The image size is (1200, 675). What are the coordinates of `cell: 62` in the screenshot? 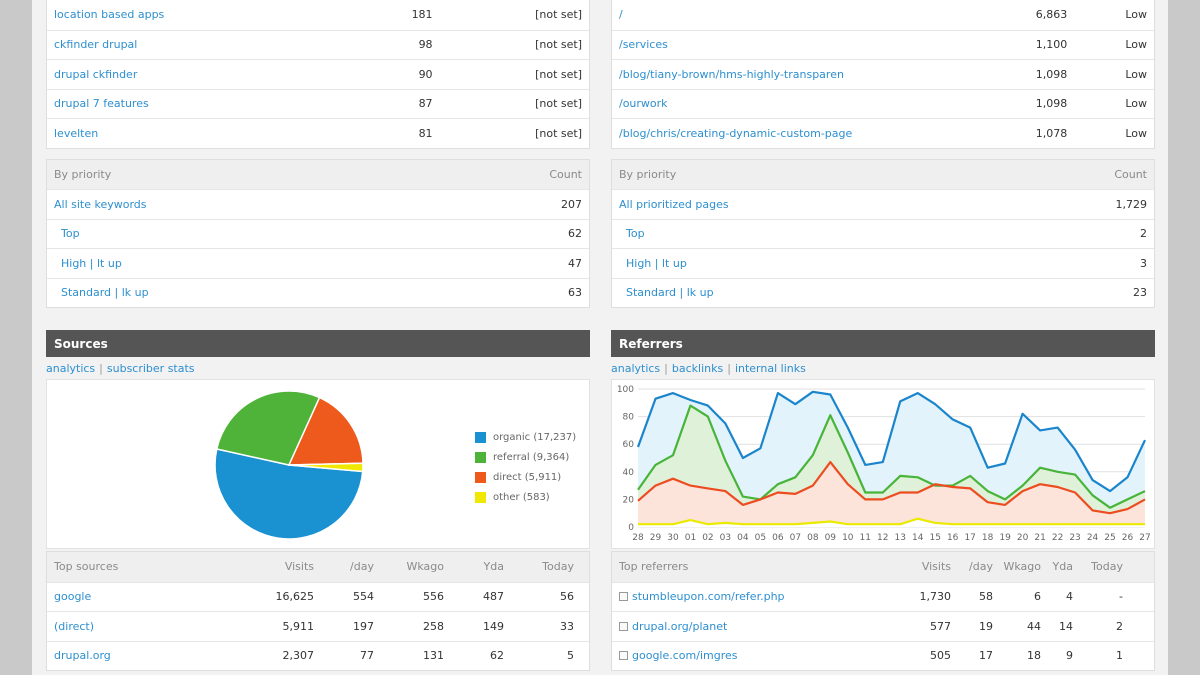 It's located at (497, 656).